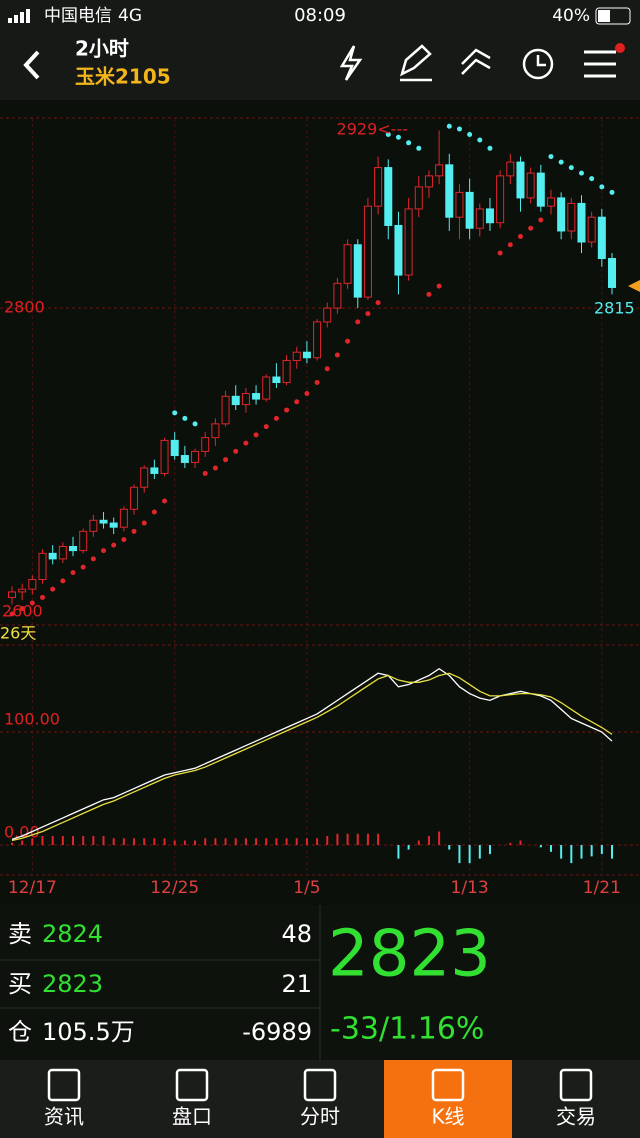 Image resolution: width=640 pixels, height=1138 pixels. I want to click on battery, so click(613, 16).